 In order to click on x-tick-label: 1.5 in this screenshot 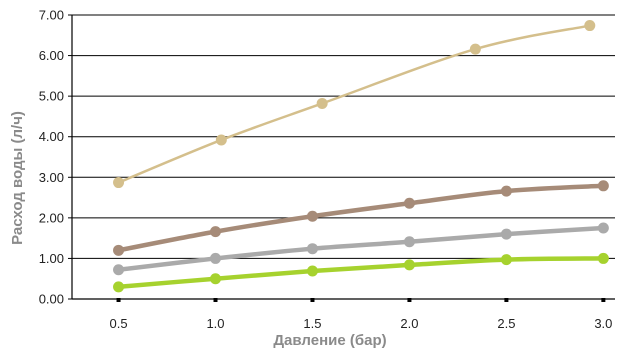, I will do `click(312, 323)`.